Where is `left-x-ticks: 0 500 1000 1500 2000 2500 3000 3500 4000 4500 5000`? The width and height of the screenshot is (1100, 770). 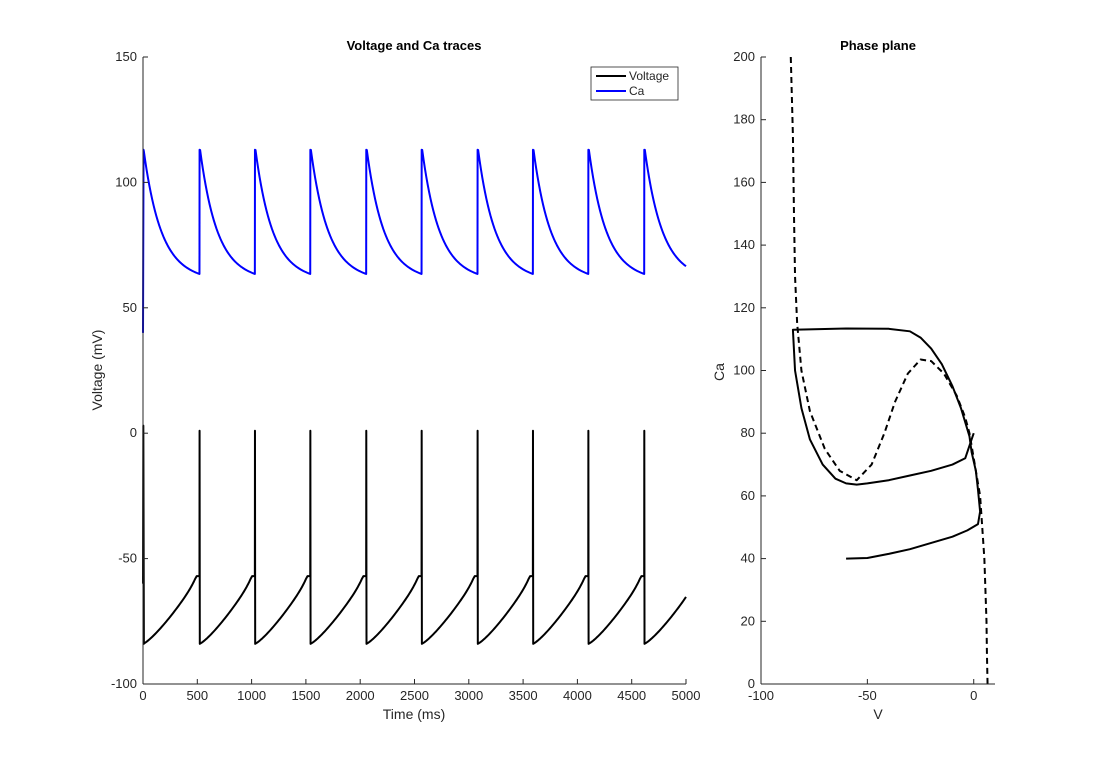
left-x-ticks: 0 500 1000 1500 2000 2500 3000 3500 4000 4500 5000 is located at coordinates (419, 691).